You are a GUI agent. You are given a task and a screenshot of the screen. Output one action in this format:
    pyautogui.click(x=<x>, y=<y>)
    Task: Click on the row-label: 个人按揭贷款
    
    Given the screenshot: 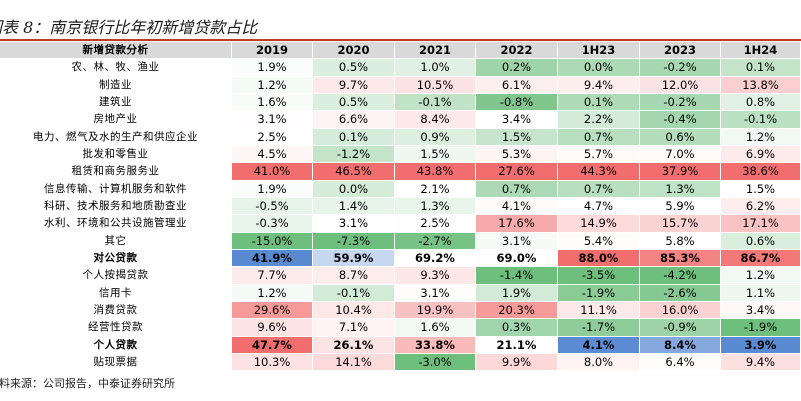 What is the action you would take?
    pyautogui.click(x=116, y=276)
    